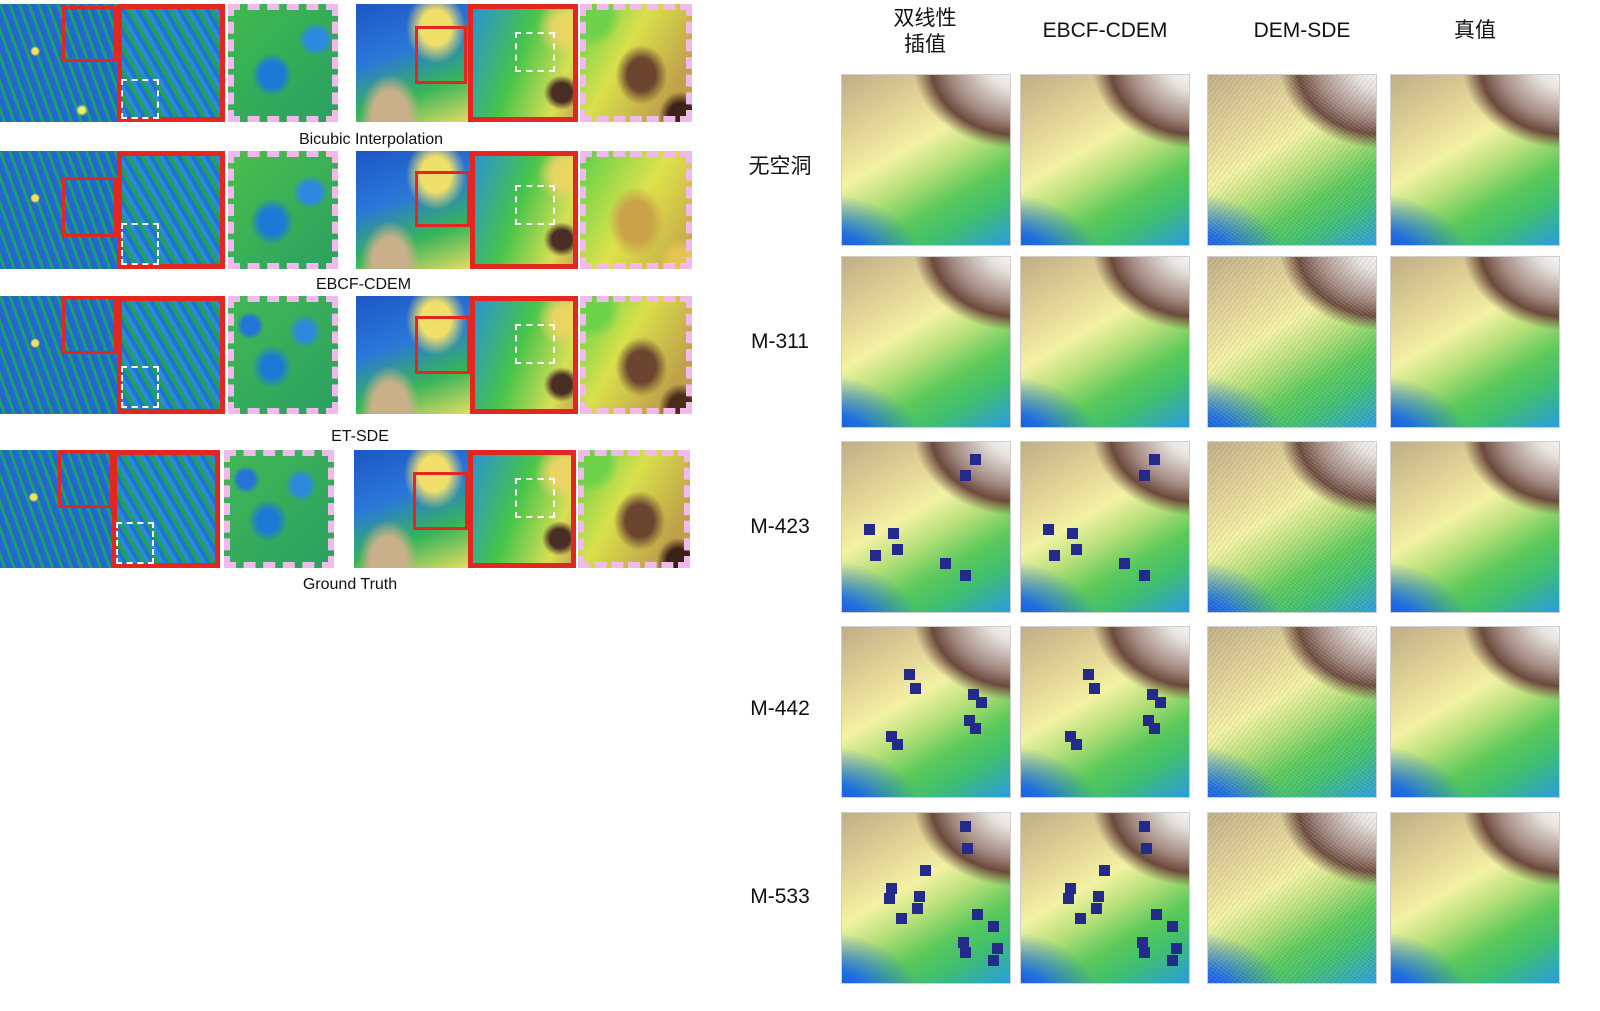 The width and height of the screenshot is (1600, 1011). What do you see at coordinates (636, 210) in the screenshot?
I see `terrain-b-detail-map` at bounding box center [636, 210].